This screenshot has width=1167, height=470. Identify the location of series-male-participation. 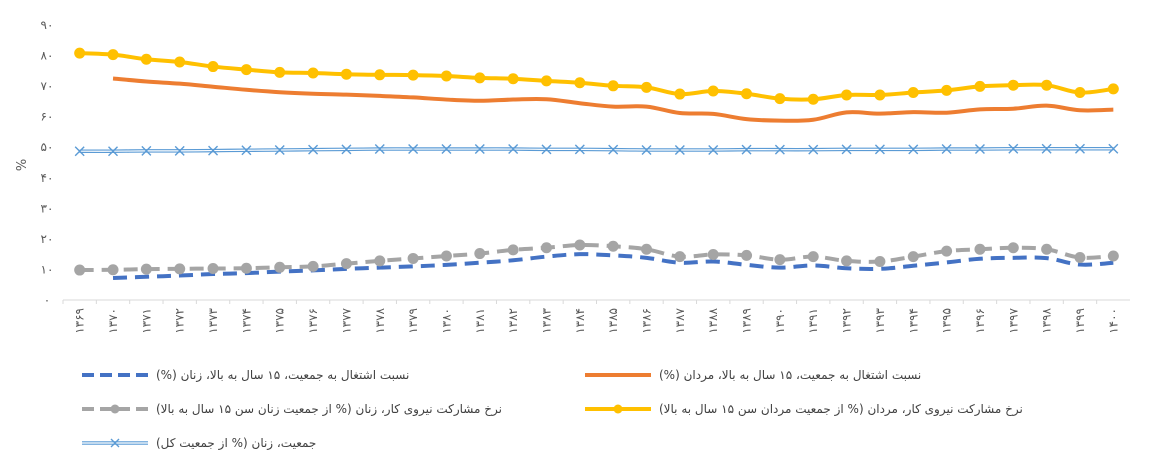
(596, 76).